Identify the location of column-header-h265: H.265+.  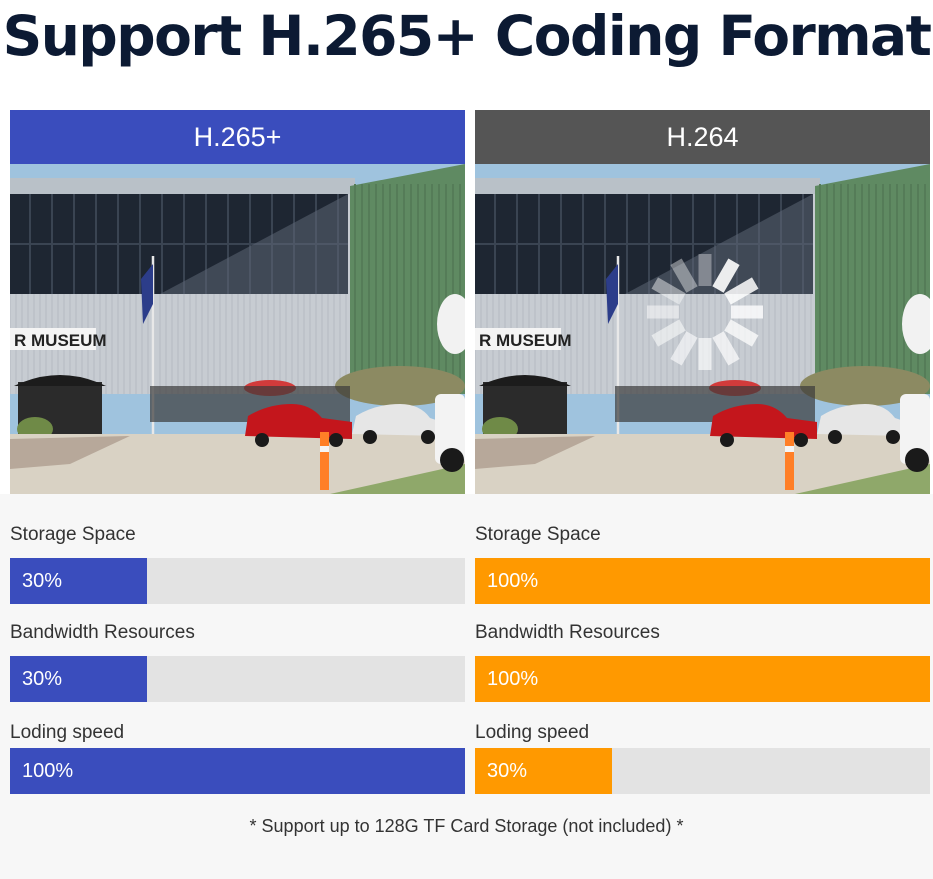
(237, 137).